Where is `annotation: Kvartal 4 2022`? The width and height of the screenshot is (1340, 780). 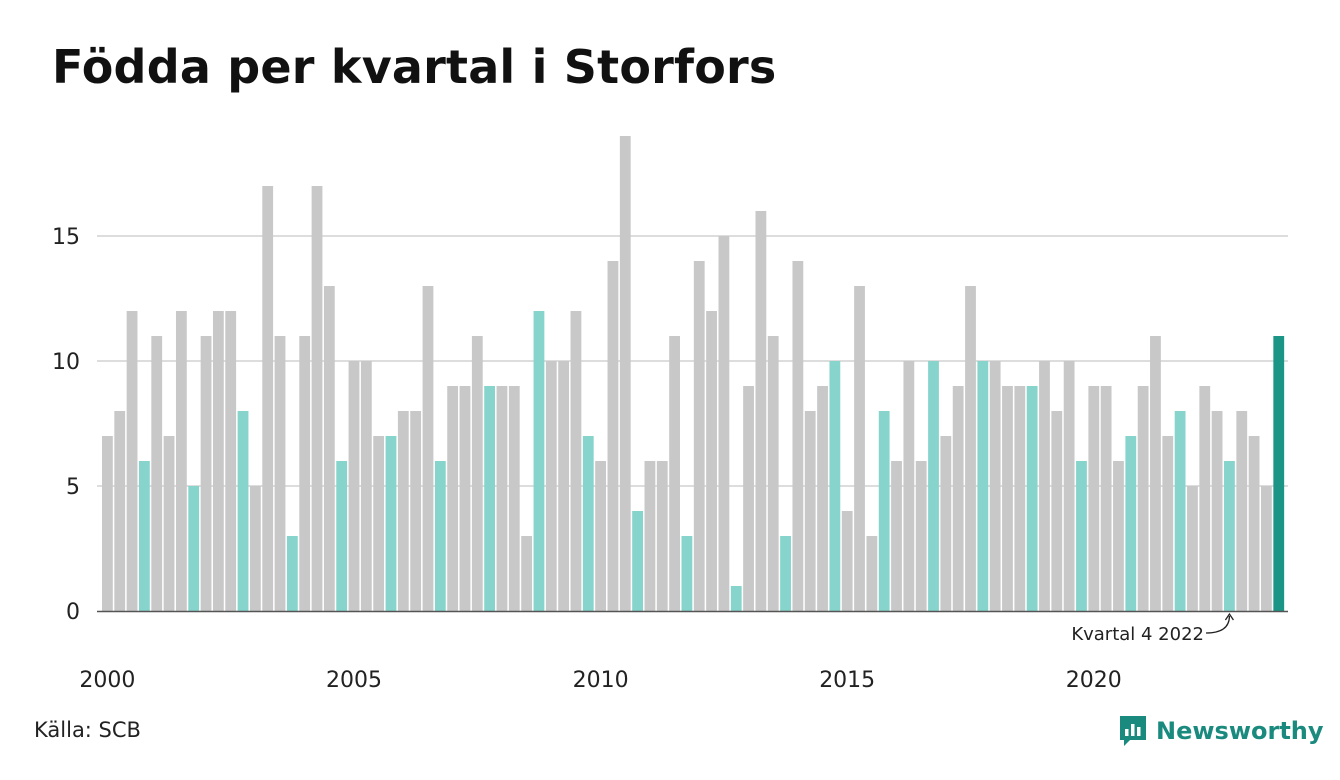 annotation: Kvartal 4 2022 is located at coordinates (1152, 628).